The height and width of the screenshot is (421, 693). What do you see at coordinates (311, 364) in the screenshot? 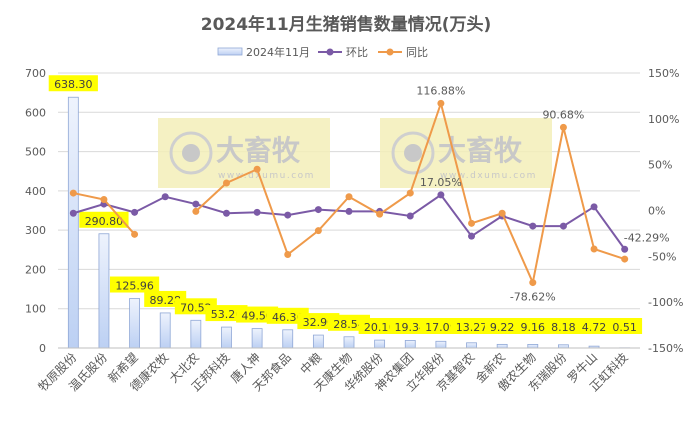
I see `category-label: 中粮` at bounding box center [311, 364].